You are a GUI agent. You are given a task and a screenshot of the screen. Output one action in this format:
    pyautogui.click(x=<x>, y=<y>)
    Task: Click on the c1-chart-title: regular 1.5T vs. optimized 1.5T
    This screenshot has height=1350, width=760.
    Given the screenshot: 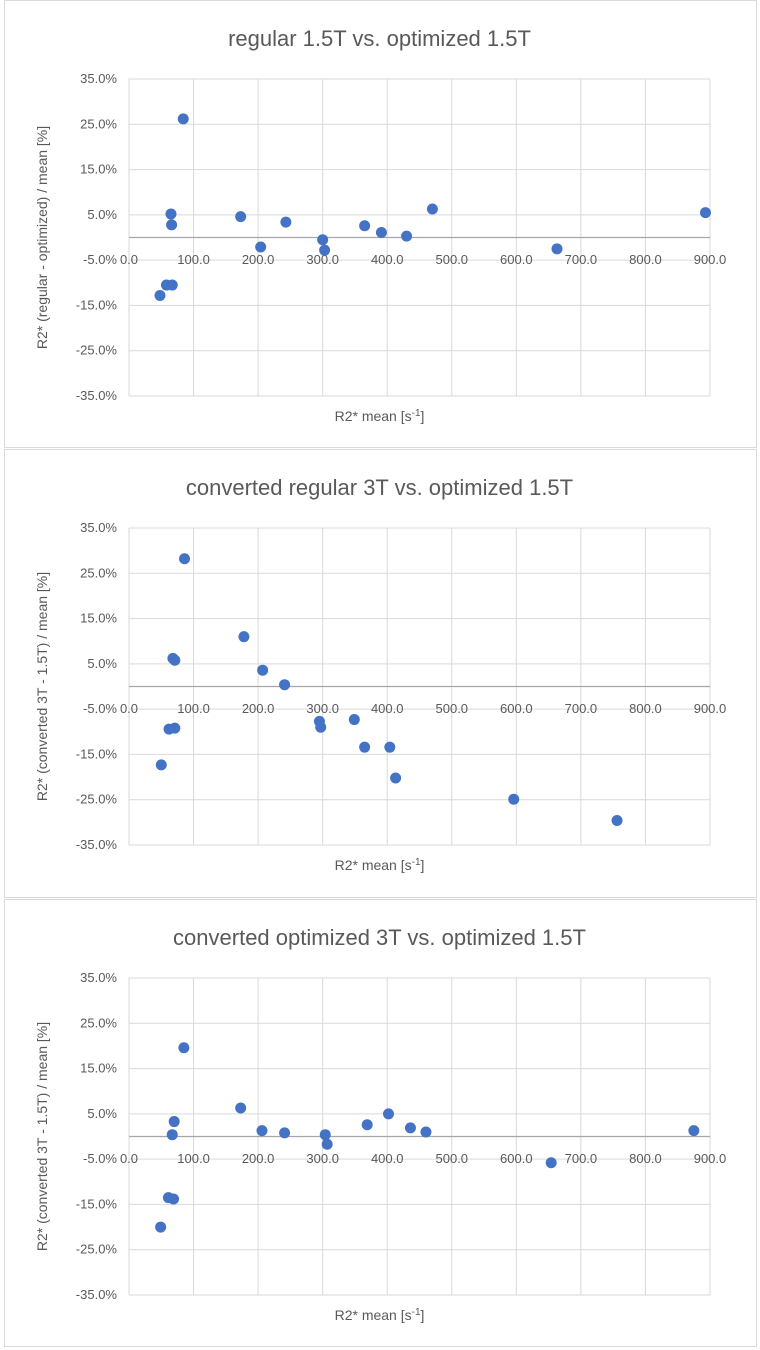 What is the action you would take?
    pyautogui.click(x=379, y=38)
    